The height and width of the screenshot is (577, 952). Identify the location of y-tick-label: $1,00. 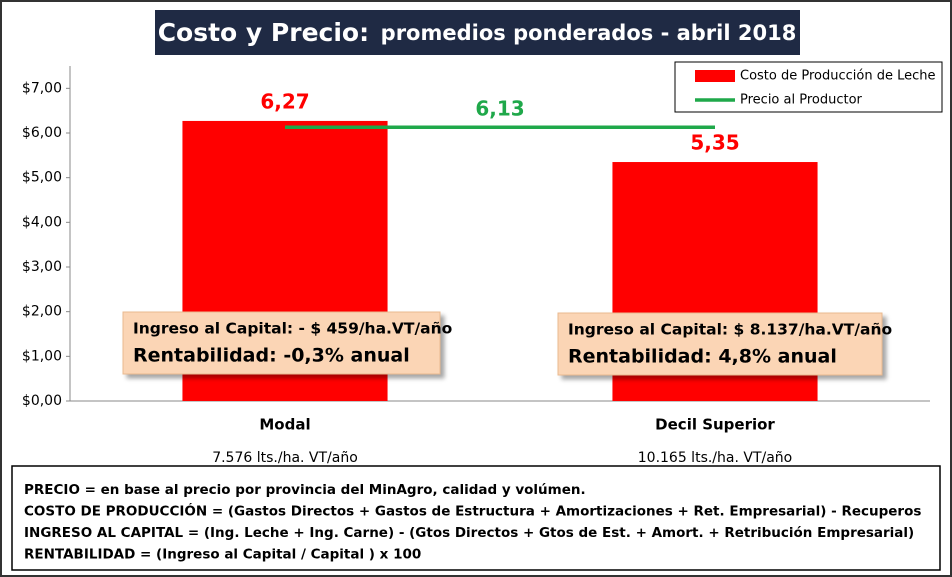
(42, 356).